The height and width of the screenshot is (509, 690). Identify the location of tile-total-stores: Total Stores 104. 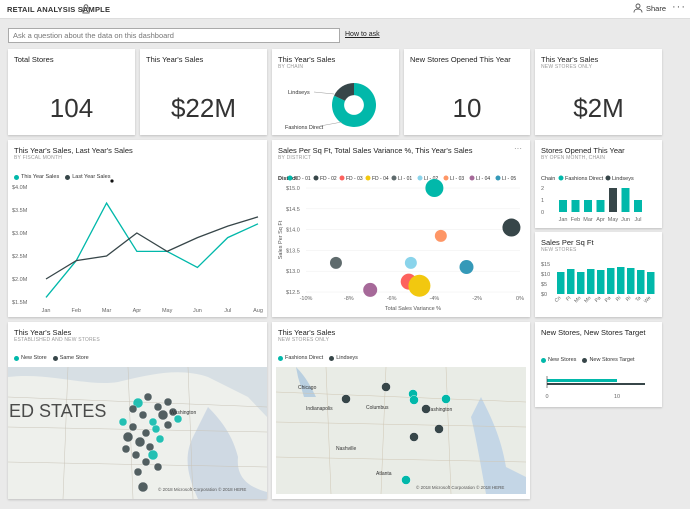
(71, 92).